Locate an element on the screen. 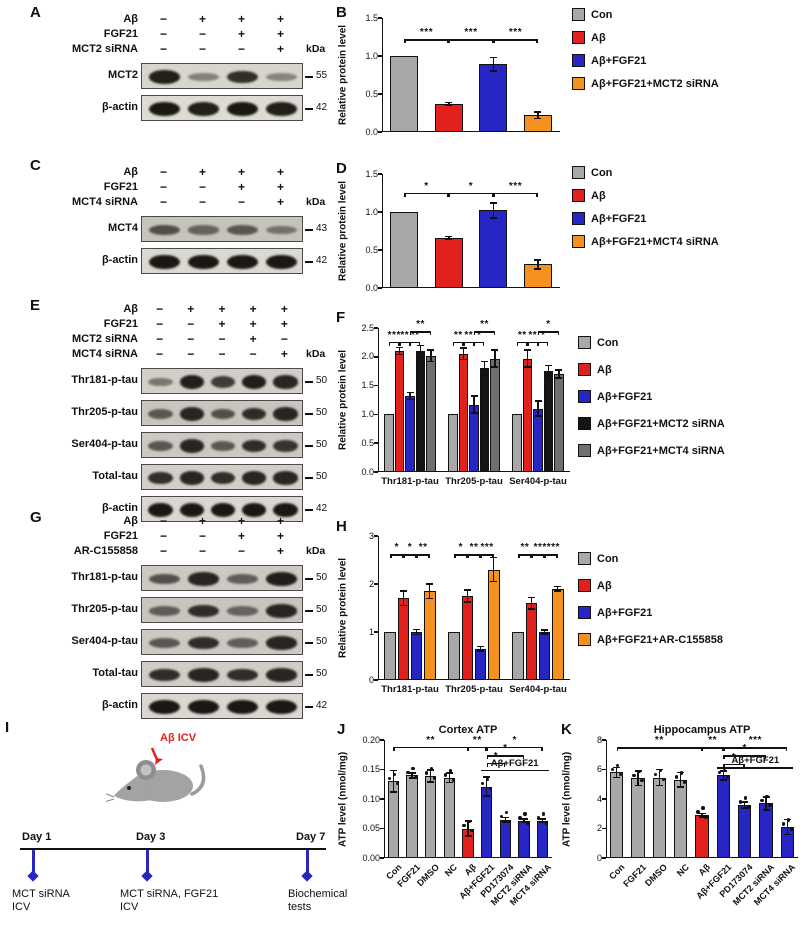 Image resolution: width=810 pixels, height=933 pixels. sig-stars: **** is located at coordinates (551, 548).